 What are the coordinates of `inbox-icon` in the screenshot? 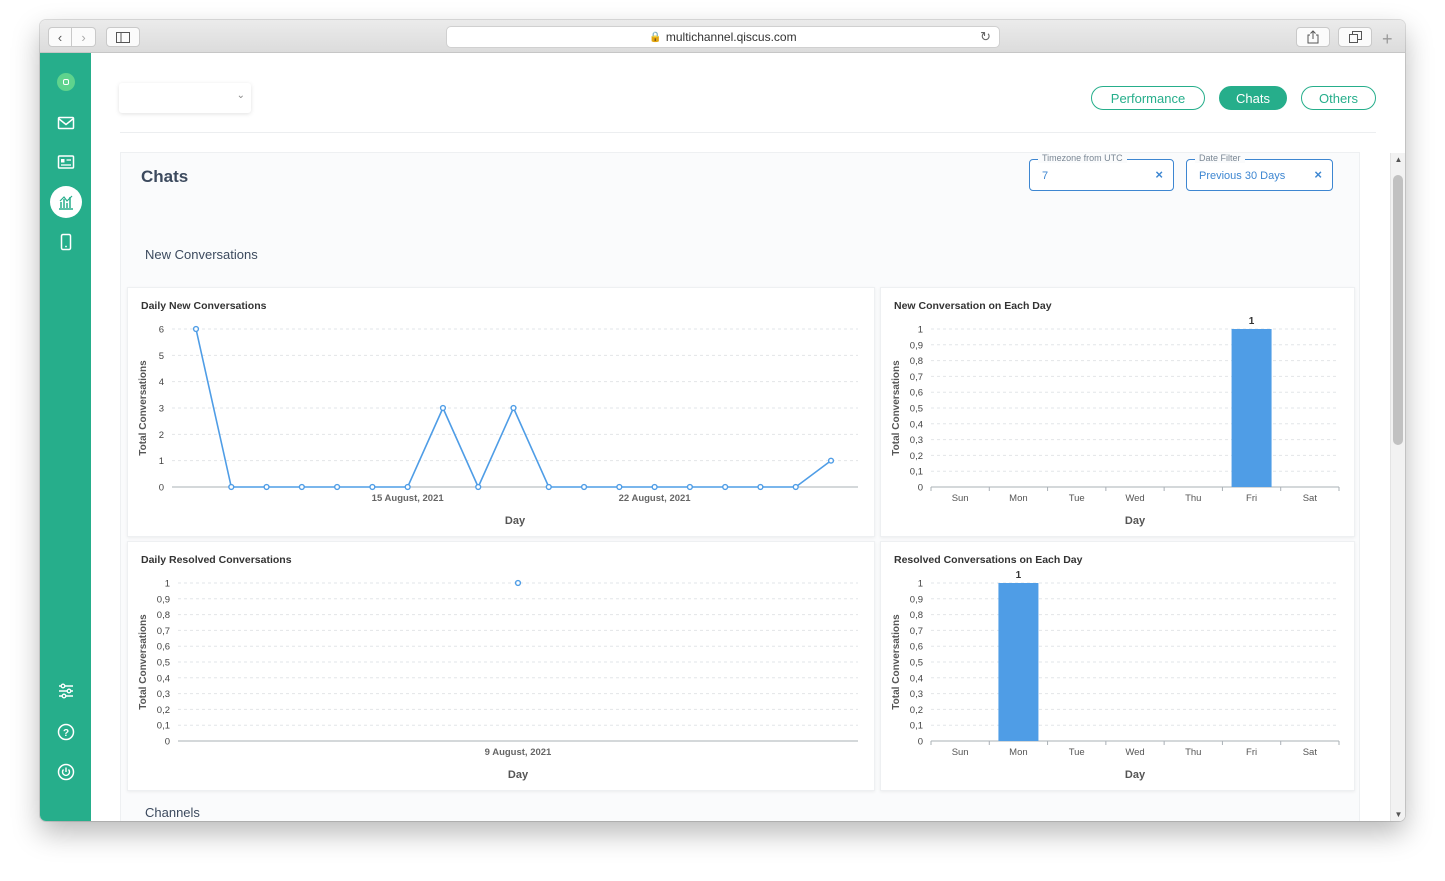 It's located at (65, 123).